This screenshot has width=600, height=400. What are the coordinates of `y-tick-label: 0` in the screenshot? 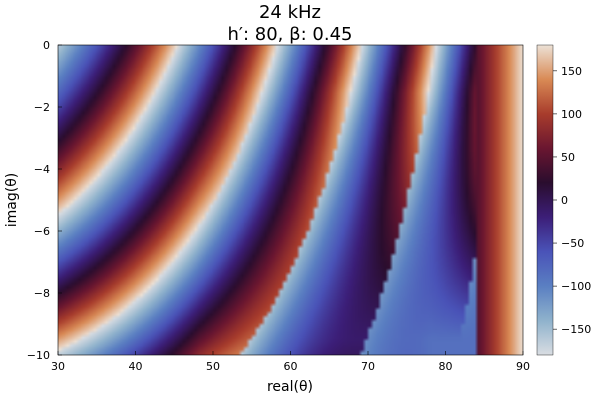 It's located at (46, 45).